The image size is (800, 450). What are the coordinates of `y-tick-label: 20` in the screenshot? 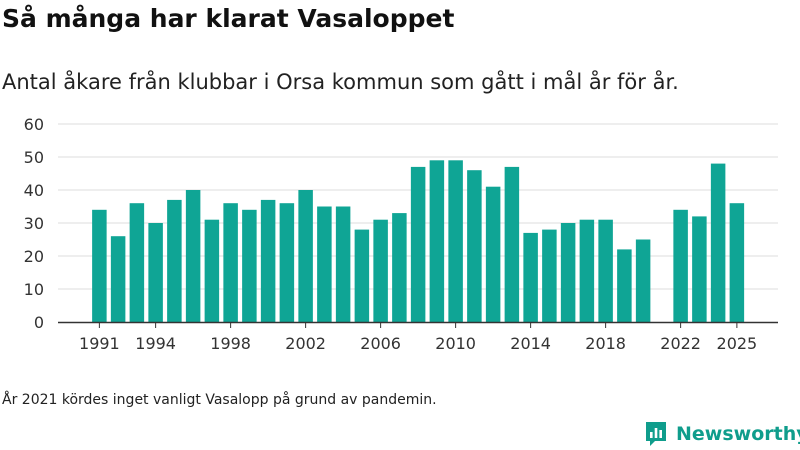 It's located at (34, 256).